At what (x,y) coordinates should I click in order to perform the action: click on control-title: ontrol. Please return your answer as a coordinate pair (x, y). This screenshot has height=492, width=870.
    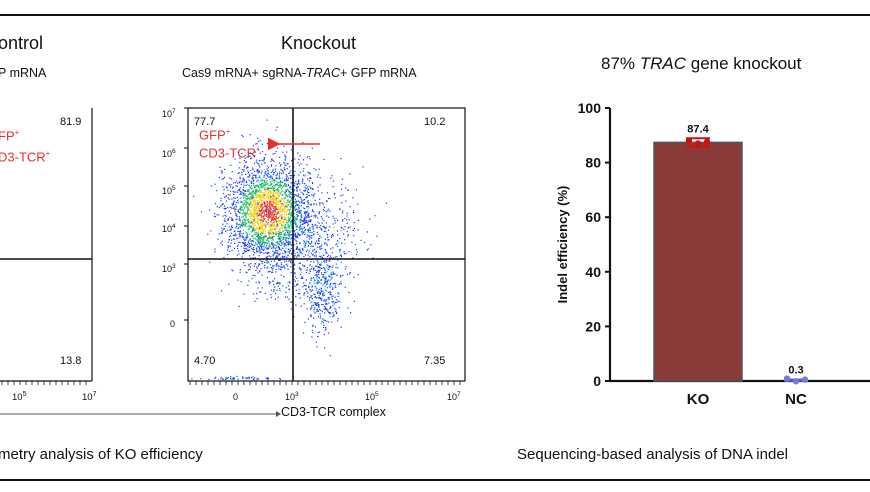
    Looking at the image, I should click on (22, 43).